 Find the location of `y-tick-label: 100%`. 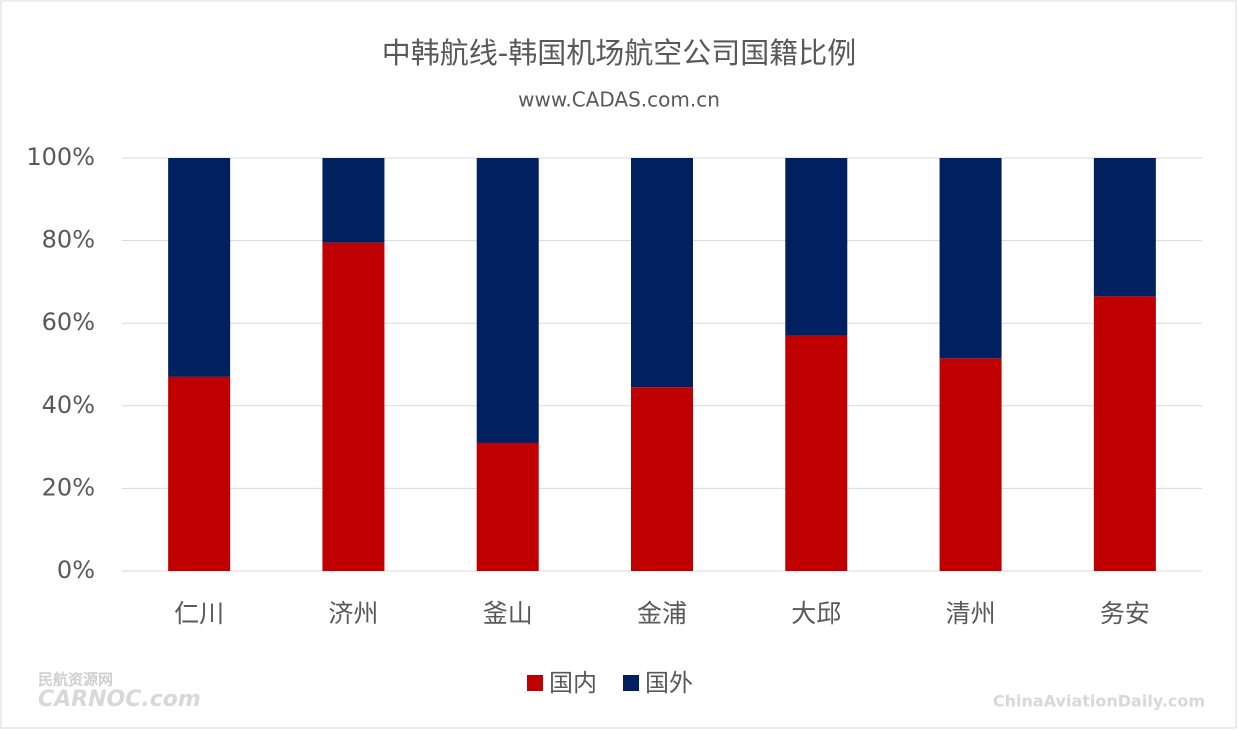

y-tick-label: 100% is located at coordinates (60, 157).